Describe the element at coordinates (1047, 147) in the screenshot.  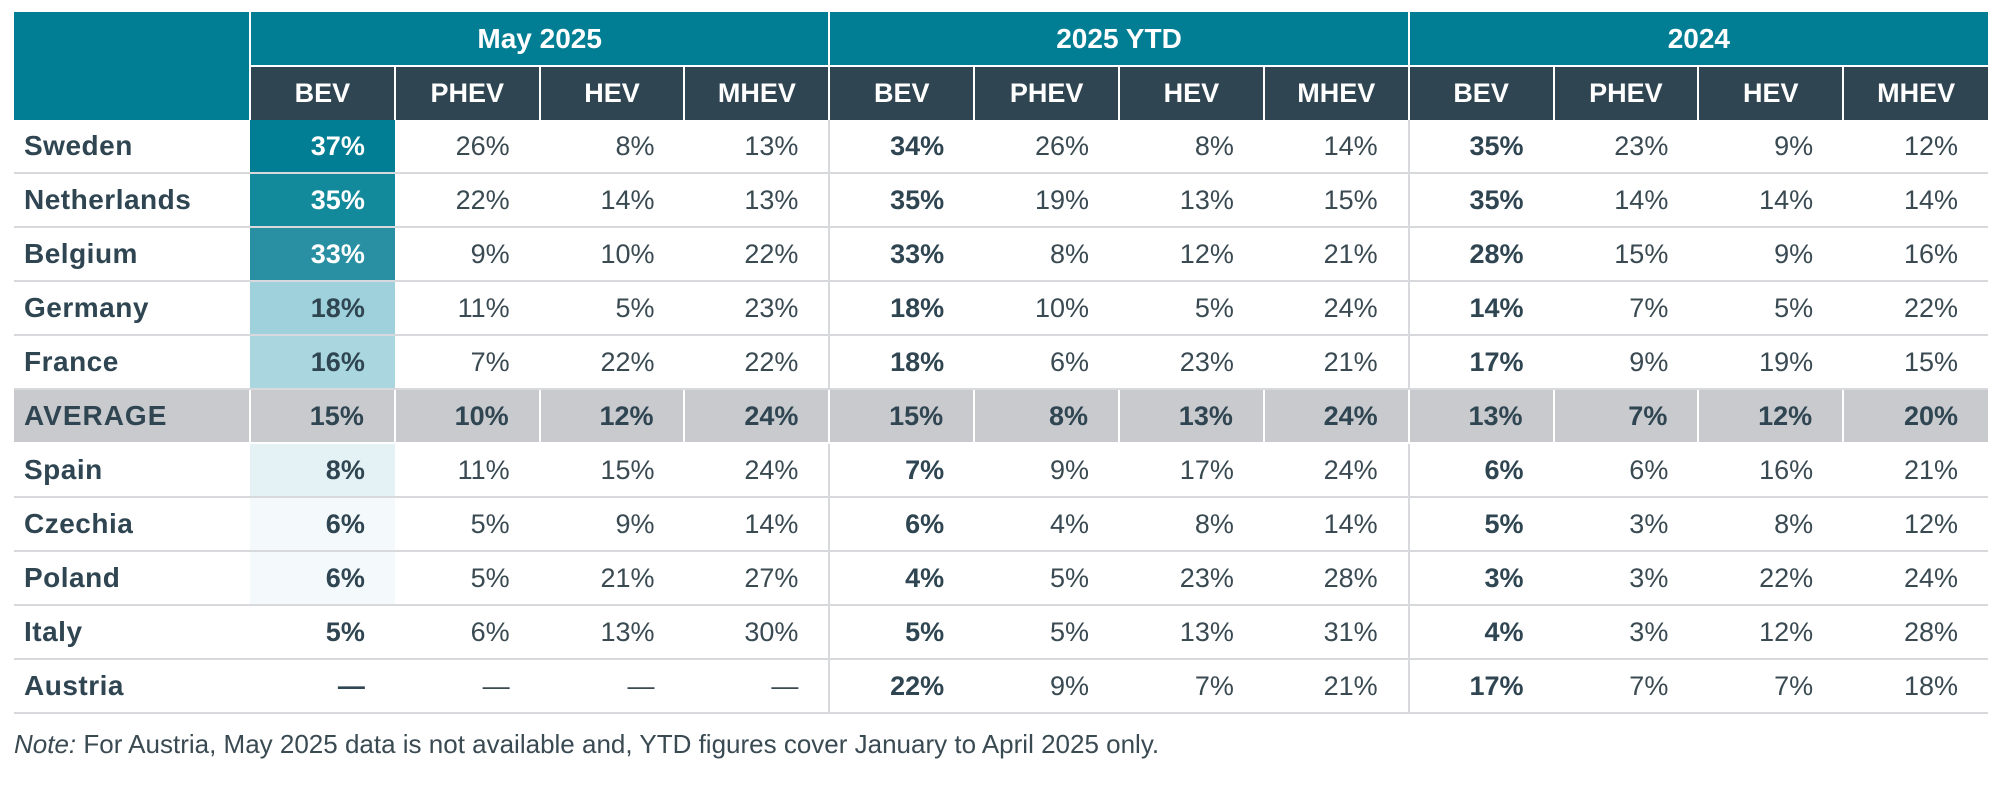
I see `cell-2025-ytd-phev: 26%` at that location.